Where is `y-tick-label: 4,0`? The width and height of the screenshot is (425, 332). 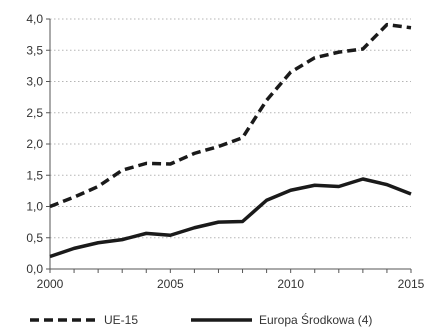
y-tick-label: 4,0 is located at coordinates (34, 19).